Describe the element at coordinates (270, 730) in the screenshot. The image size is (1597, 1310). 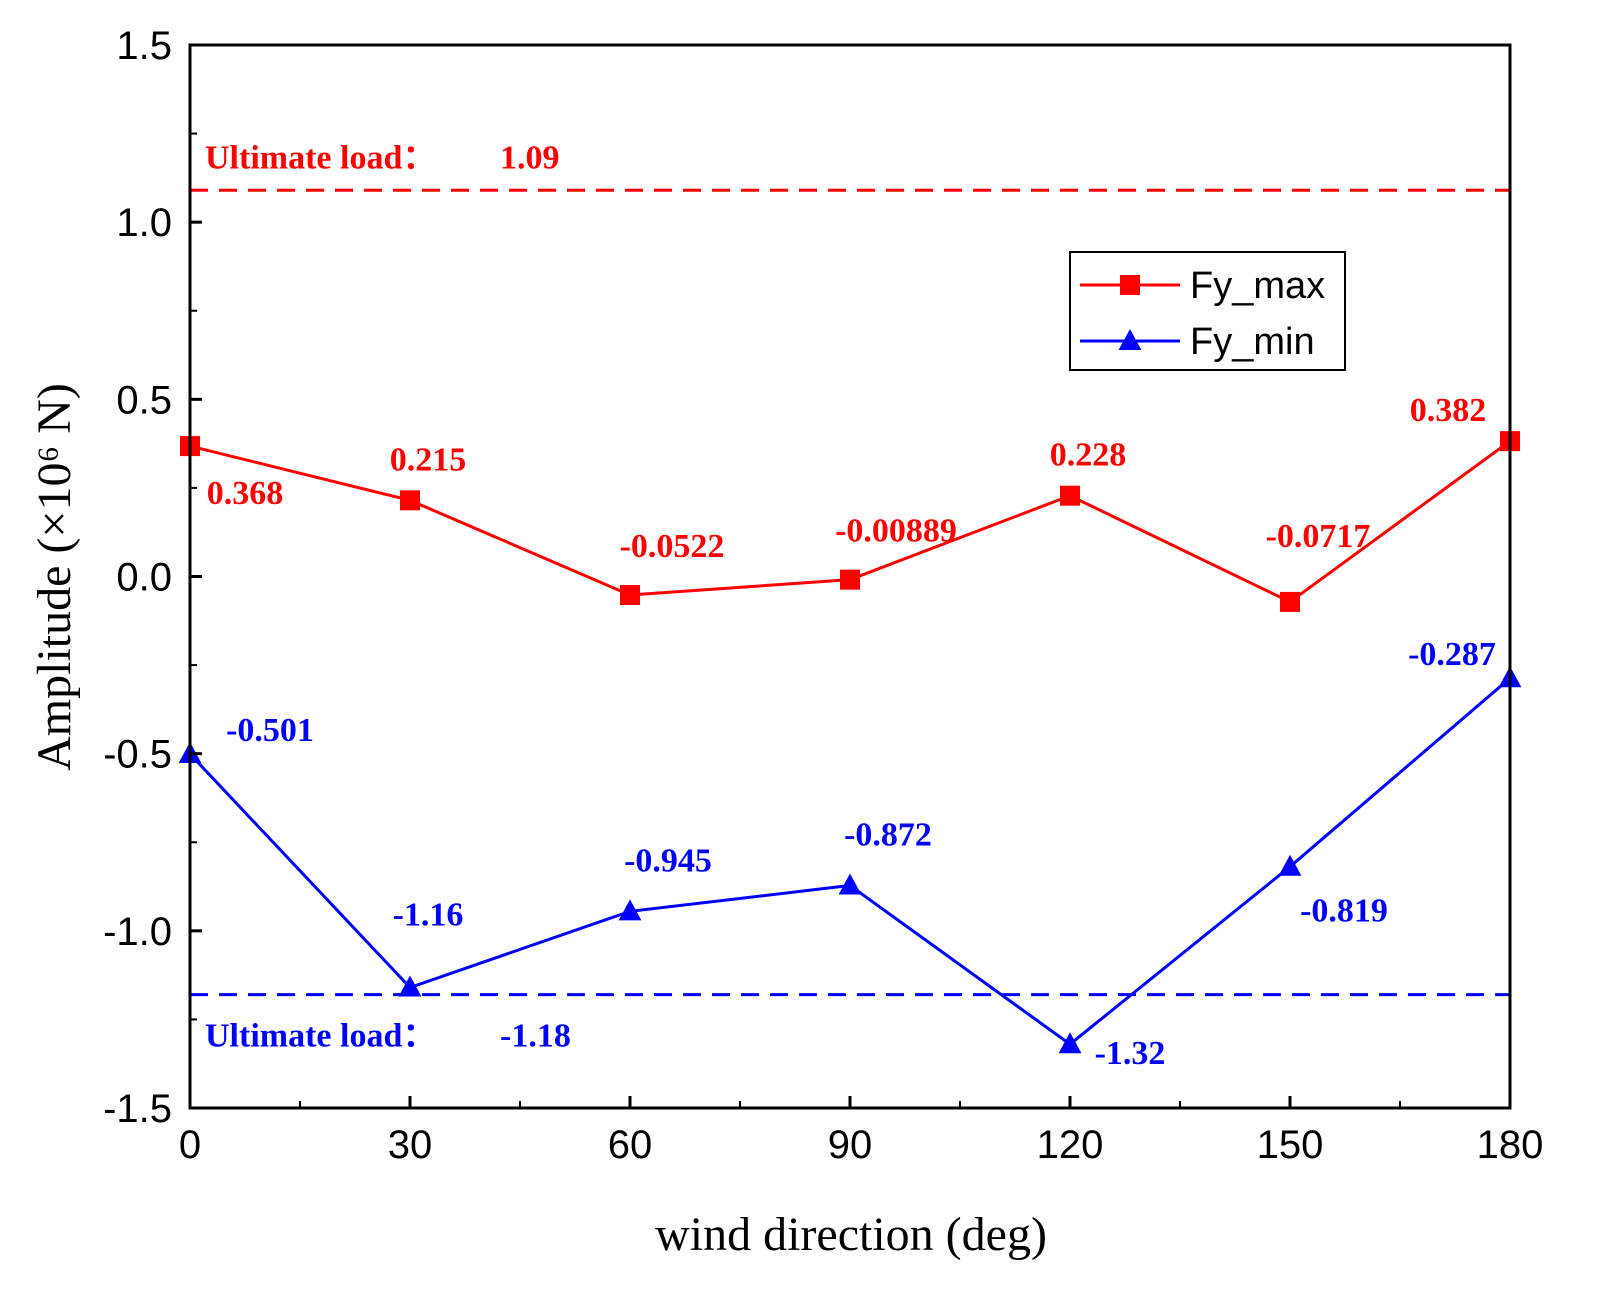
I see `data-label-Fy_min: -0.501` at that location.